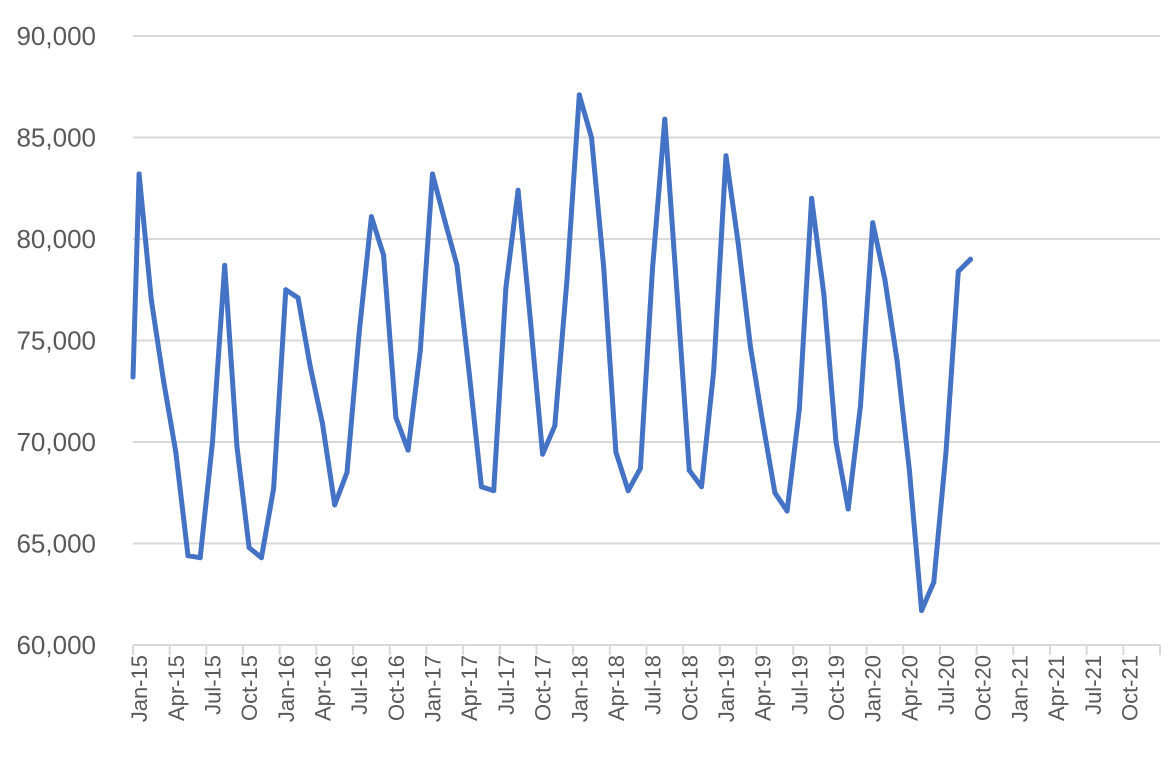 Image resolution: width=1171 pixels, height=778 pixels. Describe the element at coordinates (653, 685) in the screenshot. I see `x-tick-label: Jul-18` at that location.